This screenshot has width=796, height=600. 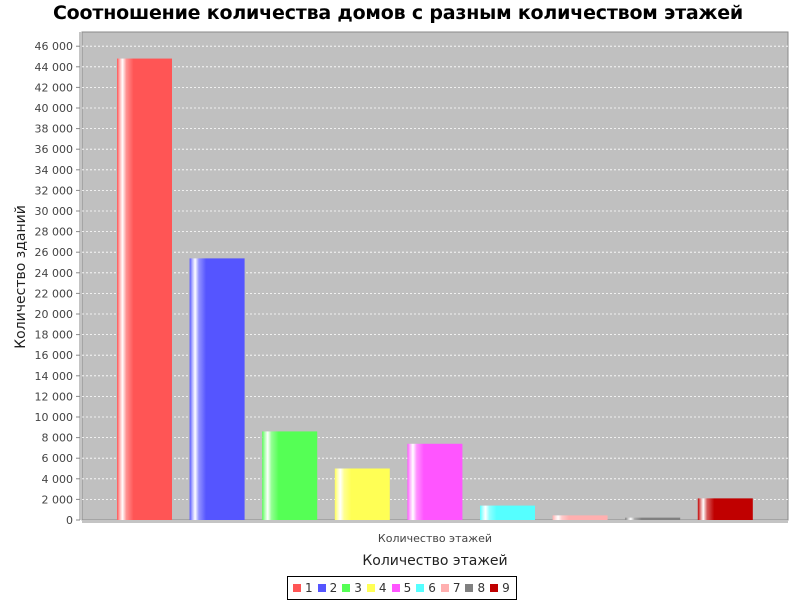 I want to click on legend-item-3: 3, so click(x=352, y=588).